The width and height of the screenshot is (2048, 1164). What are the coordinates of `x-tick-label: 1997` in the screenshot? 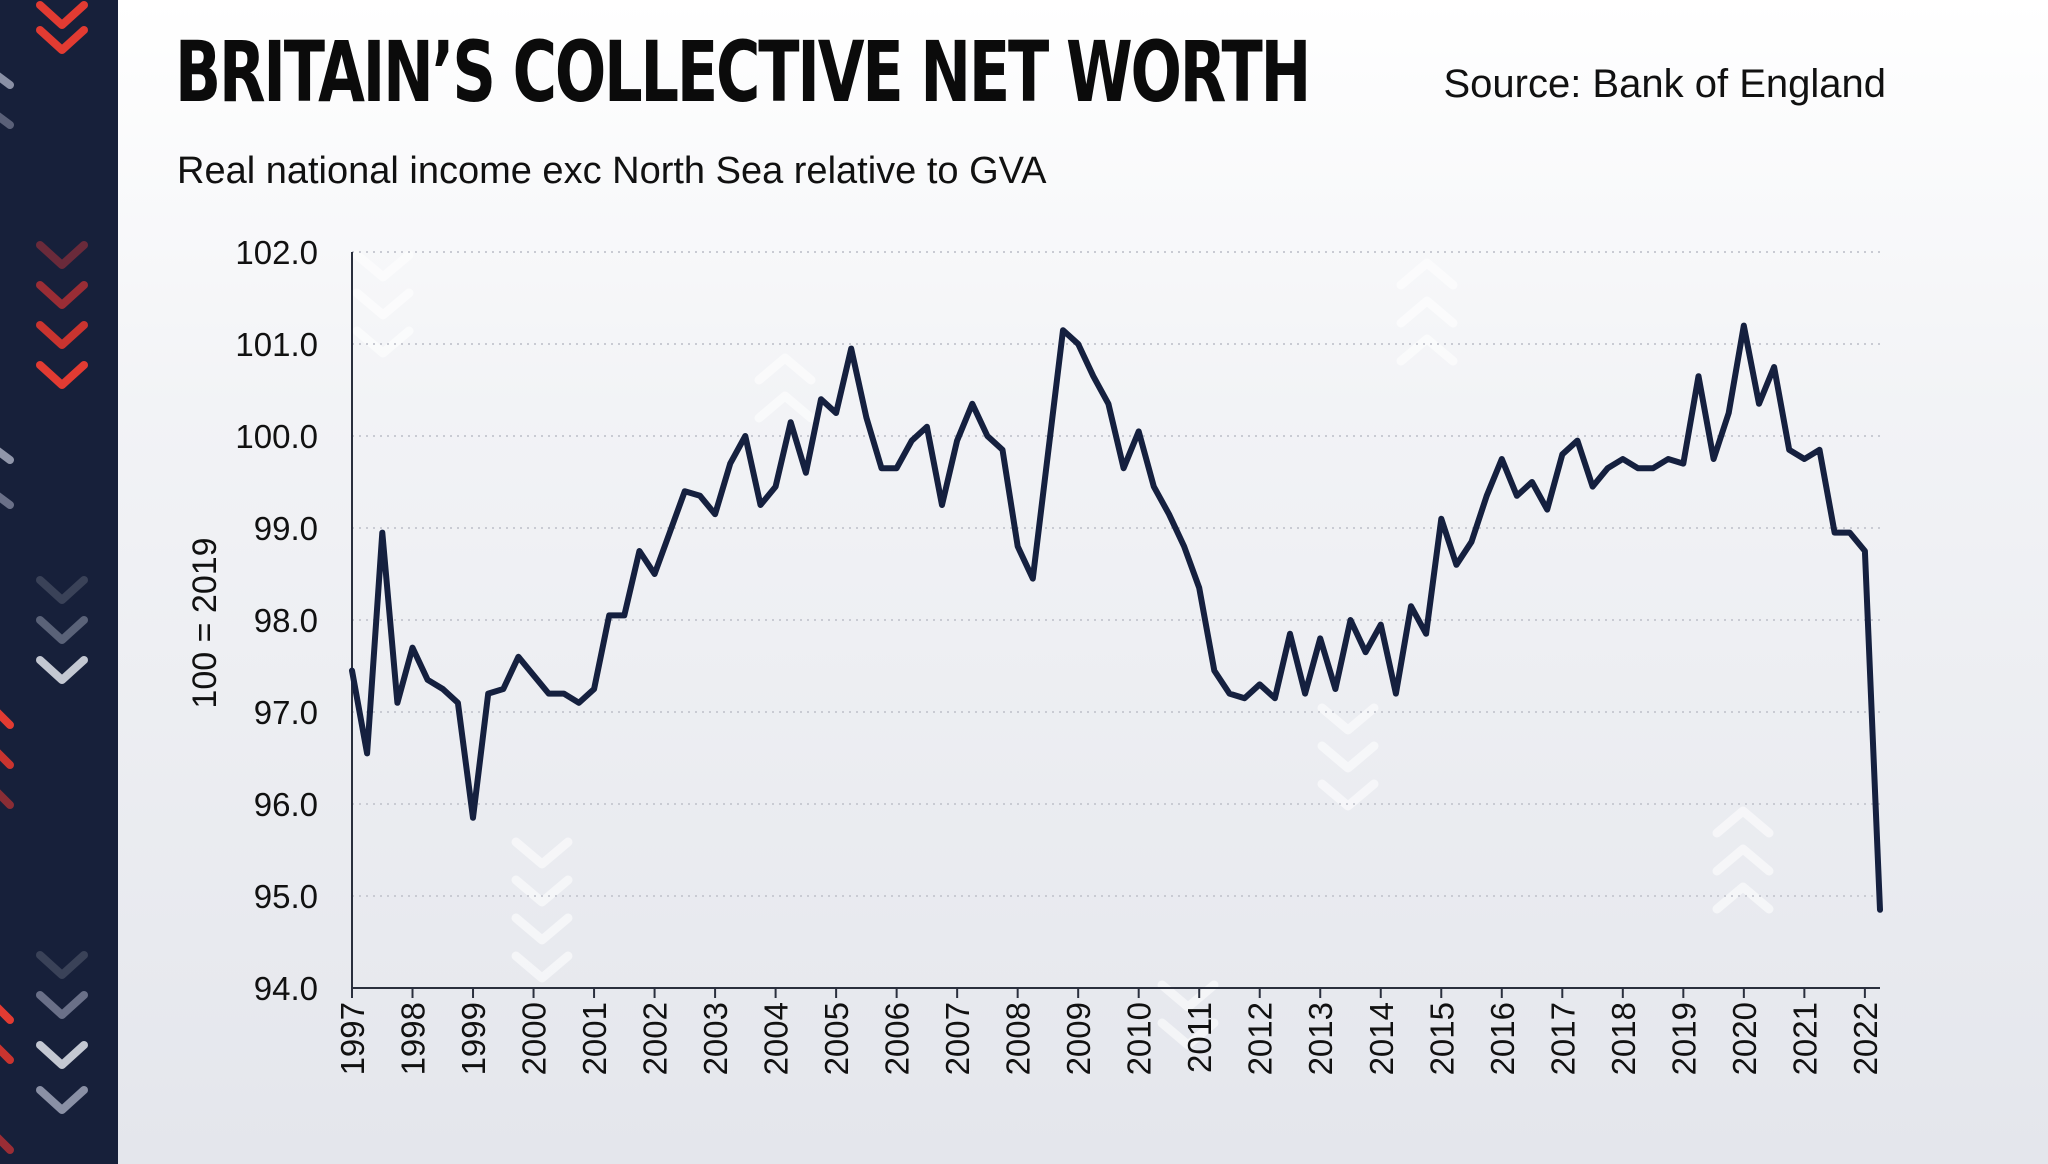 It's located at (352, 1038).